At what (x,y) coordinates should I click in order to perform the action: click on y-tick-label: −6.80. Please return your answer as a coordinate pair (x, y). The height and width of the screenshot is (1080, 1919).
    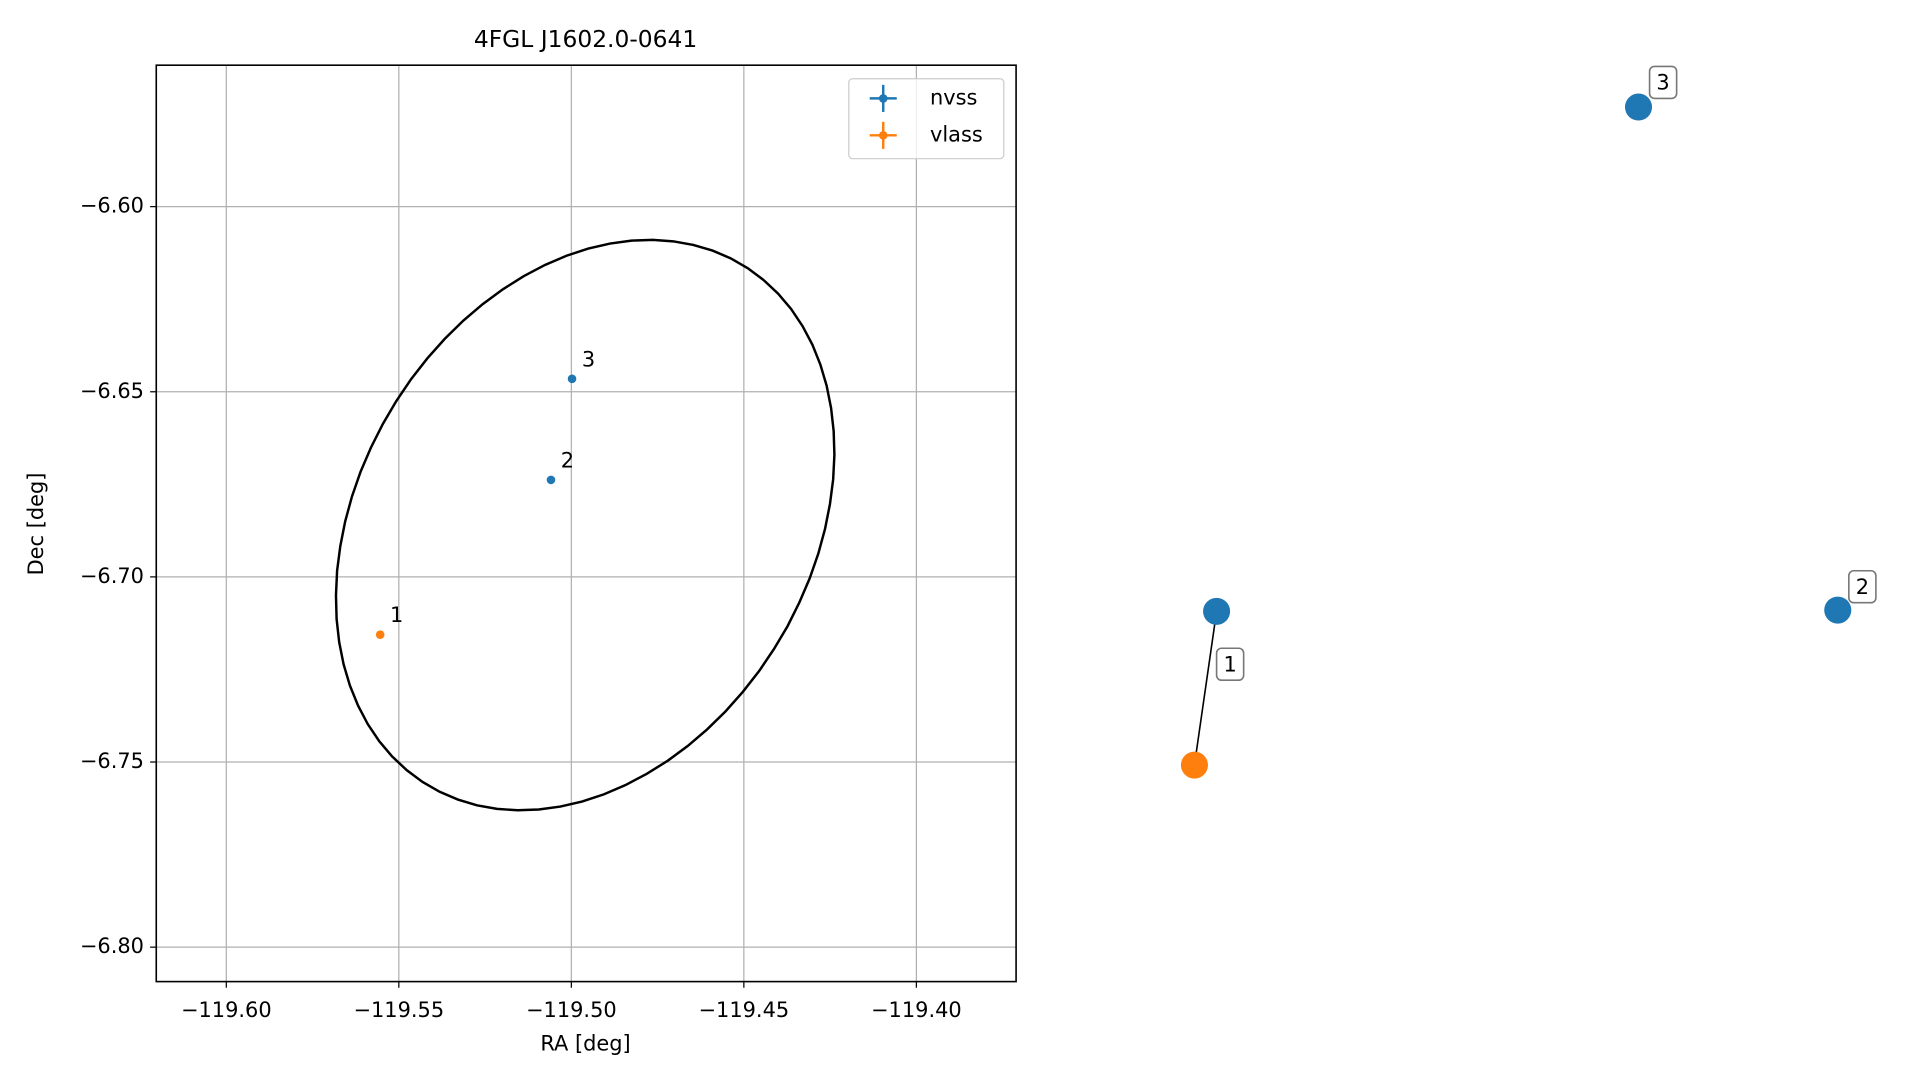
    Looking at the image, I should click on (112, 946).